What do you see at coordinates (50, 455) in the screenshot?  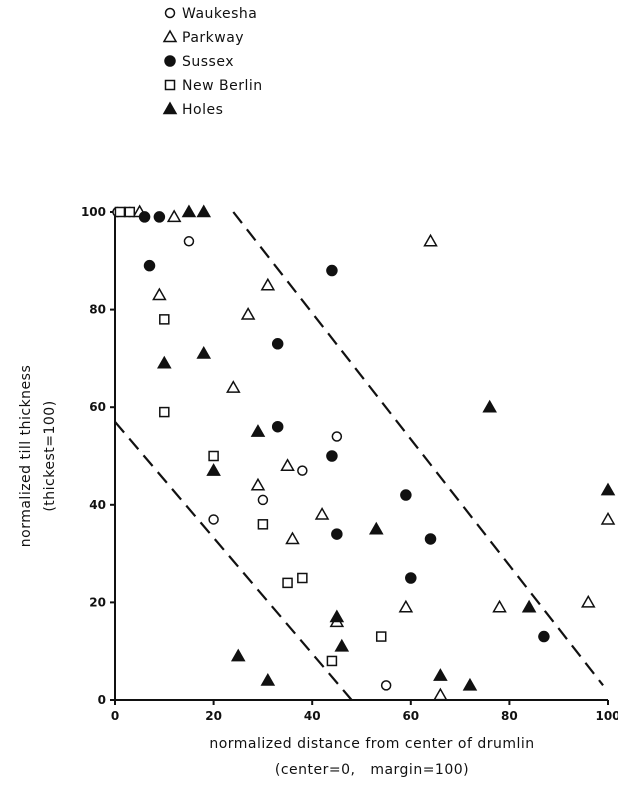 I see `y-axis-subtitle: (thickest=100)` at bounding box center [50, 455].